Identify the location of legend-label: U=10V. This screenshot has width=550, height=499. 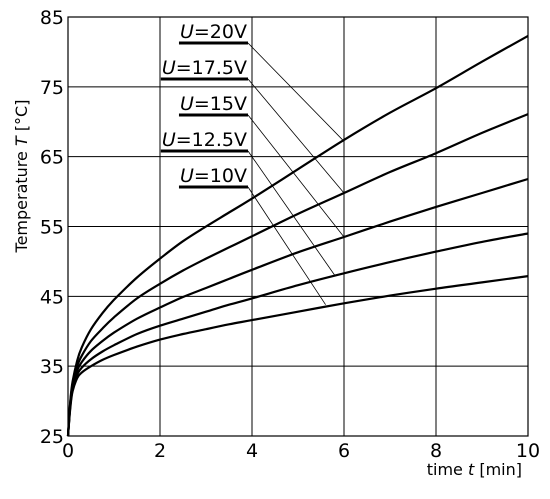
(213, 176).